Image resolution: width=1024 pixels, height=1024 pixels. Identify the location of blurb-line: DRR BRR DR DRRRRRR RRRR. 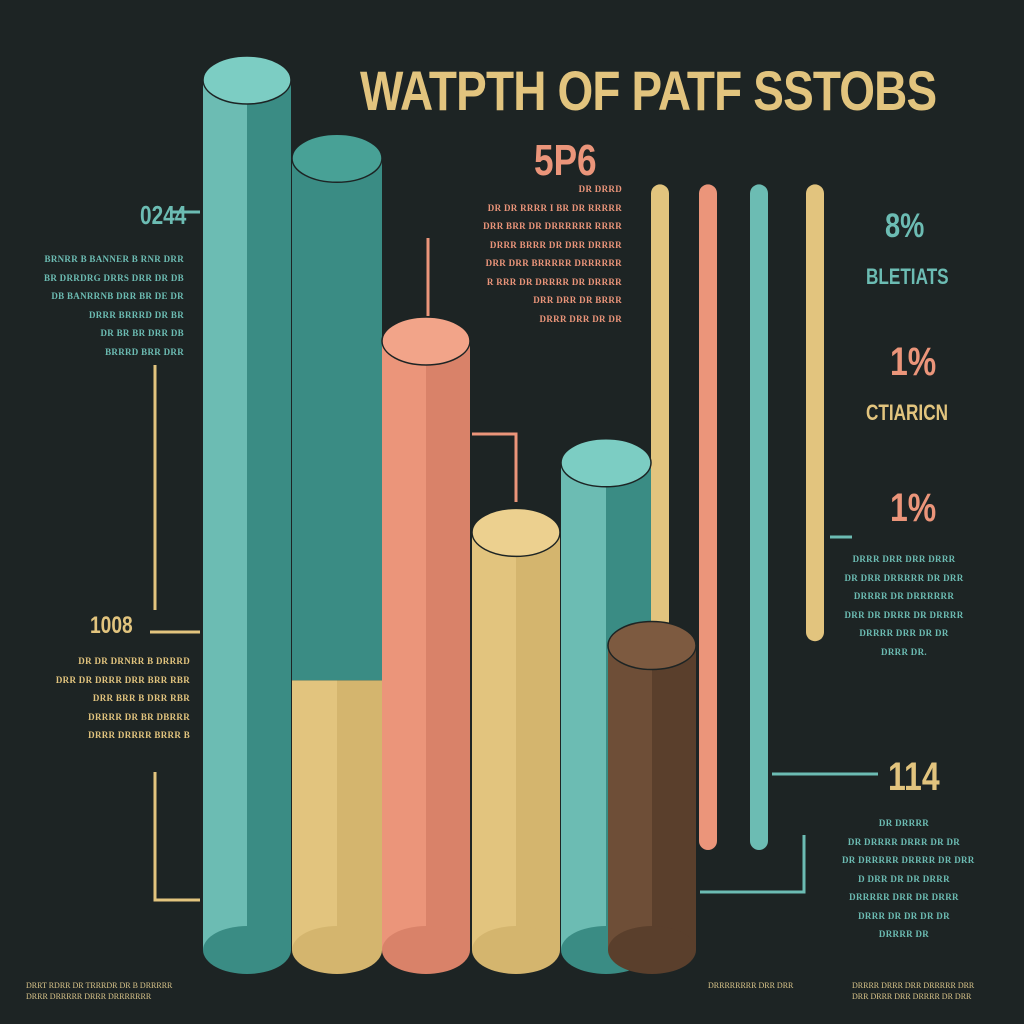
(552, 226).